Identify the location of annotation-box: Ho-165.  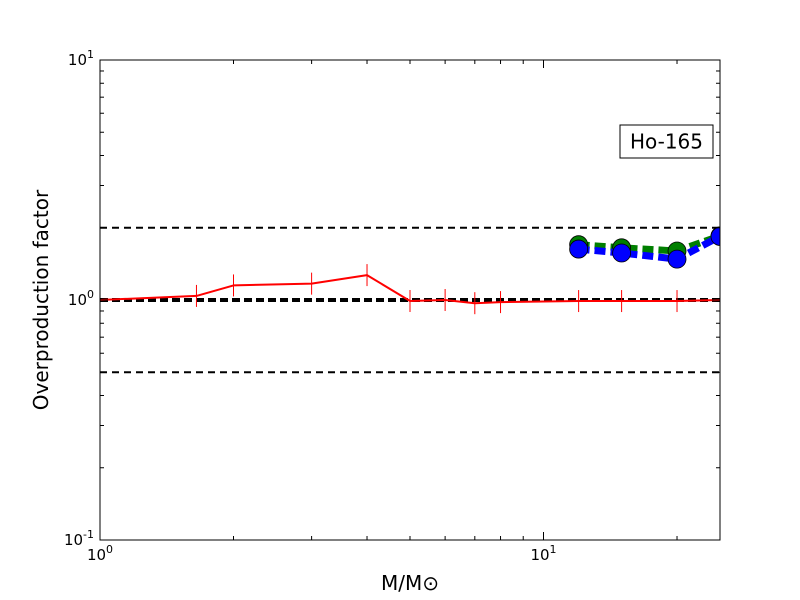
(666, 141).